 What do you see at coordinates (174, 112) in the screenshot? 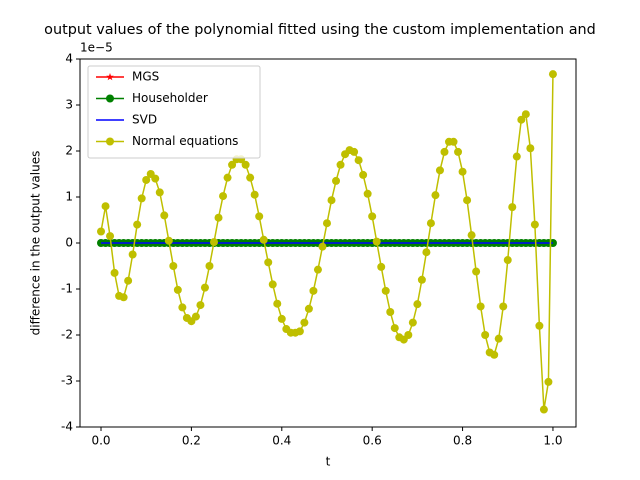
I see `legend-box` at bounding box center [174, 112].